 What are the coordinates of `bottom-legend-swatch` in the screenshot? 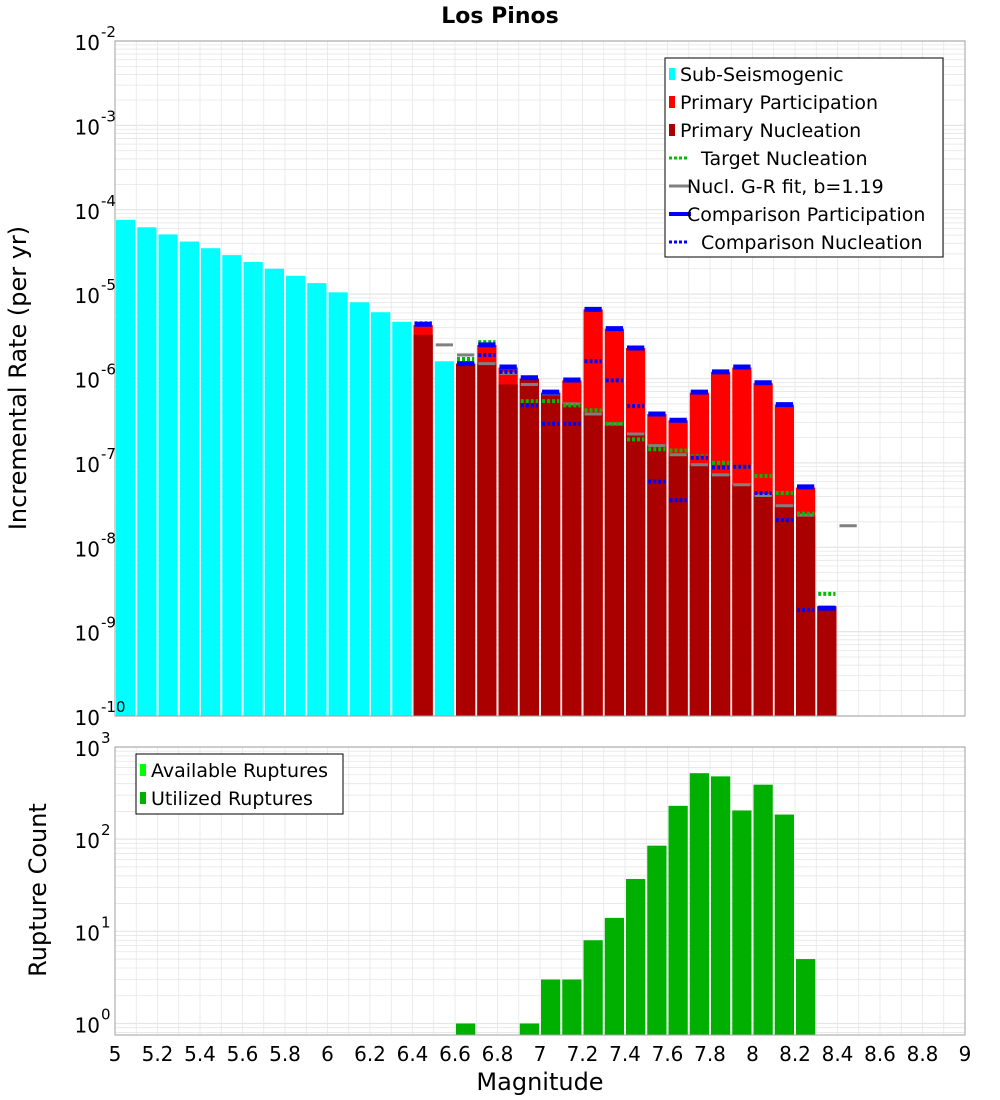 It's located at (143, 798).